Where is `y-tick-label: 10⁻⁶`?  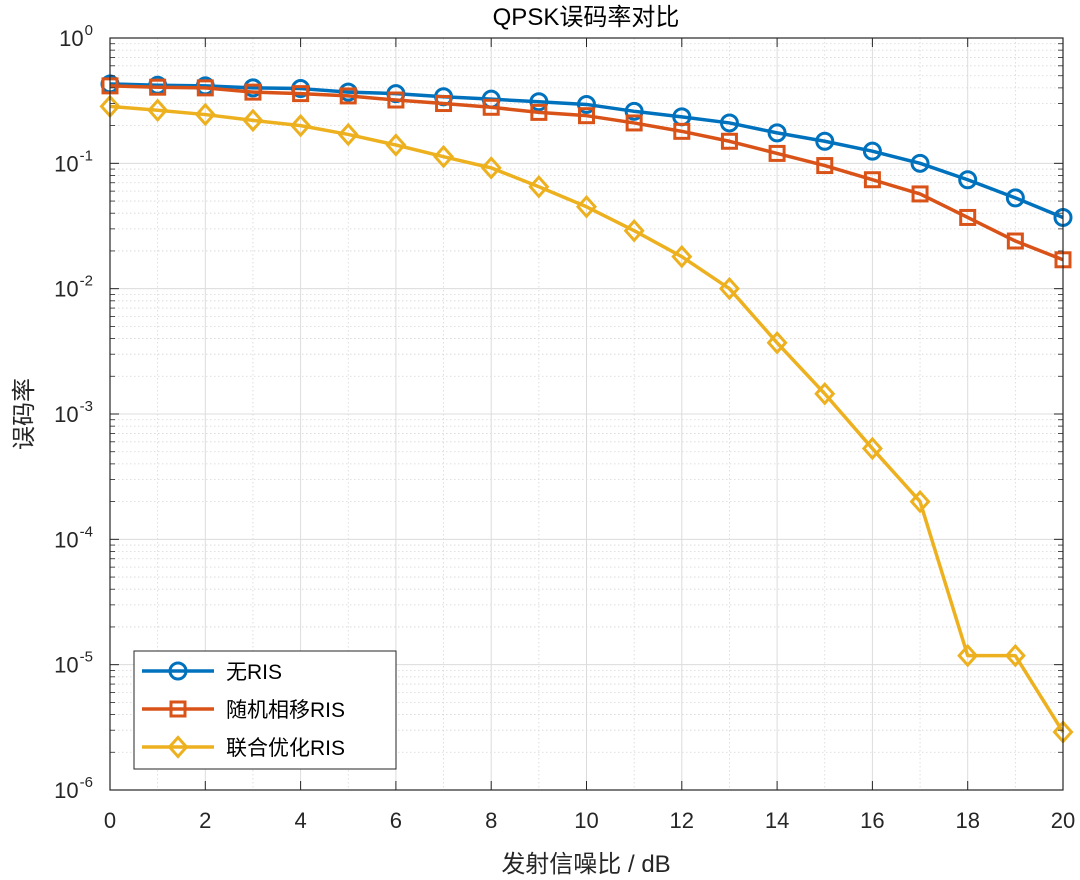 y-tick-label: 10⁻⁶ is located at coordinates (73, 788).